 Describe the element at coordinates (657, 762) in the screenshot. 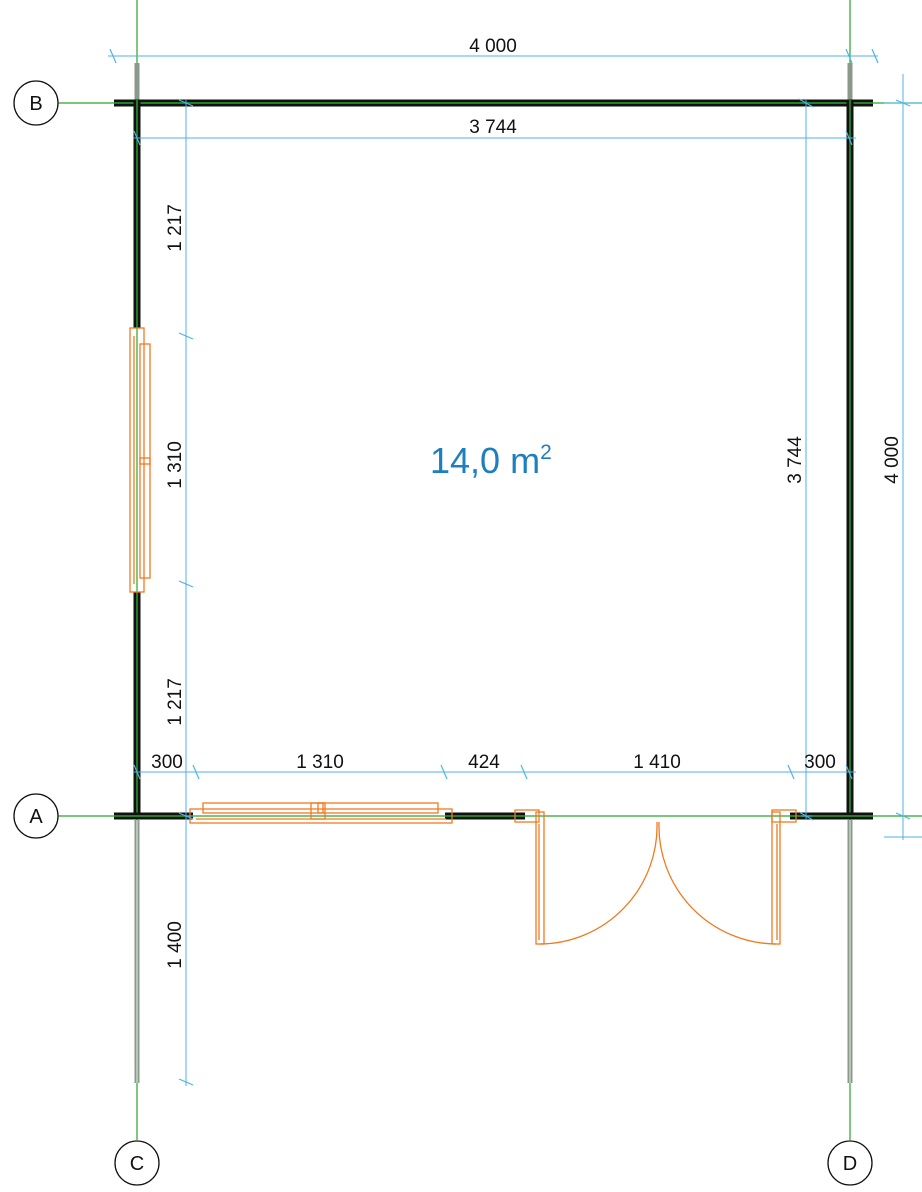

I see `dim-front-door: 1 410` at that location.